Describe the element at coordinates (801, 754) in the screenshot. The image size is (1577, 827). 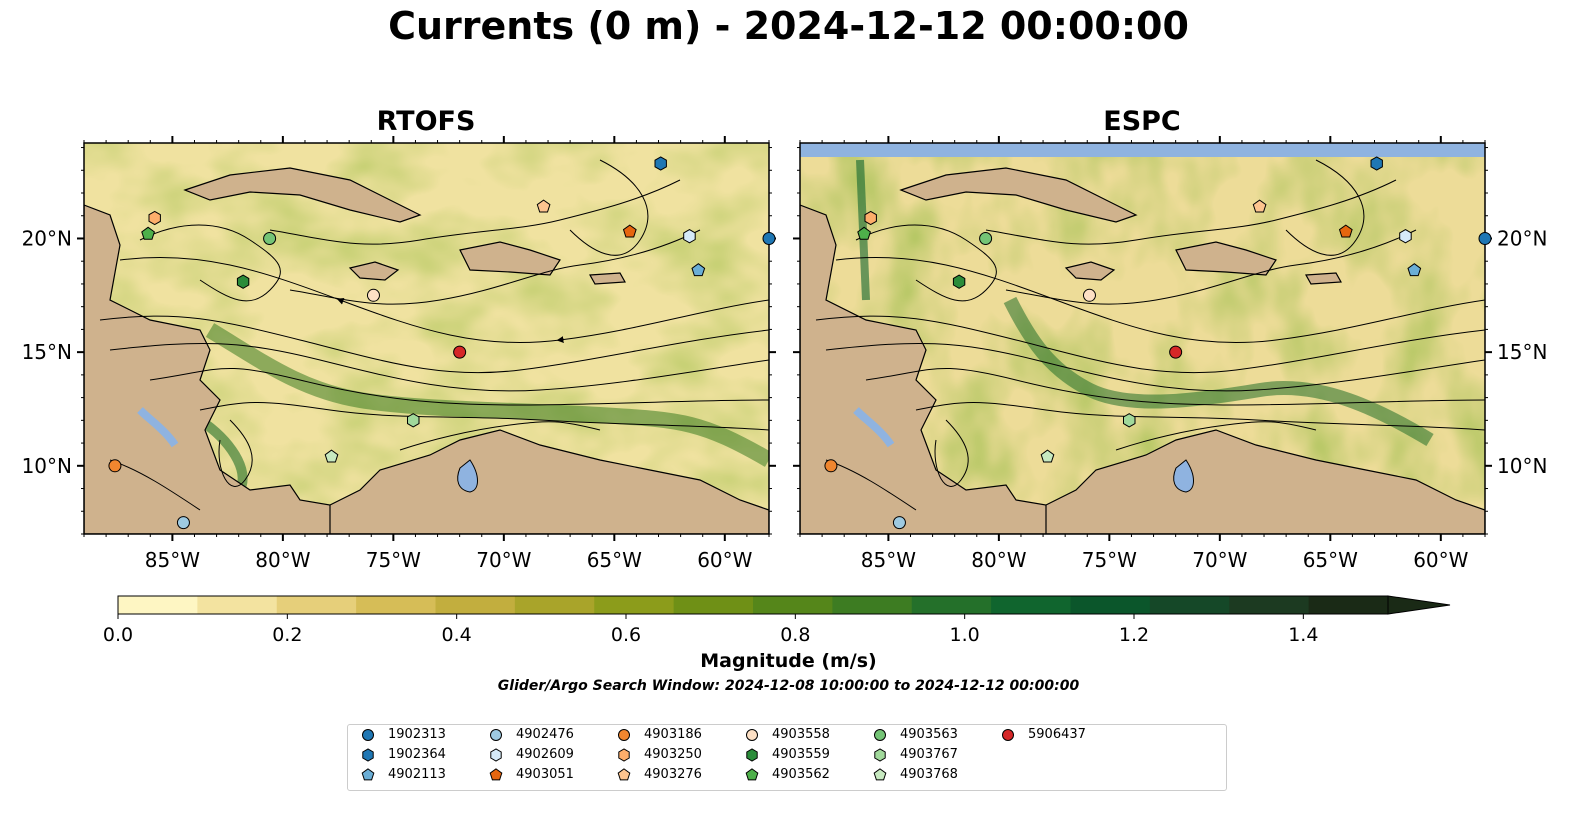
I see `legend-label: 4903559` at that location.